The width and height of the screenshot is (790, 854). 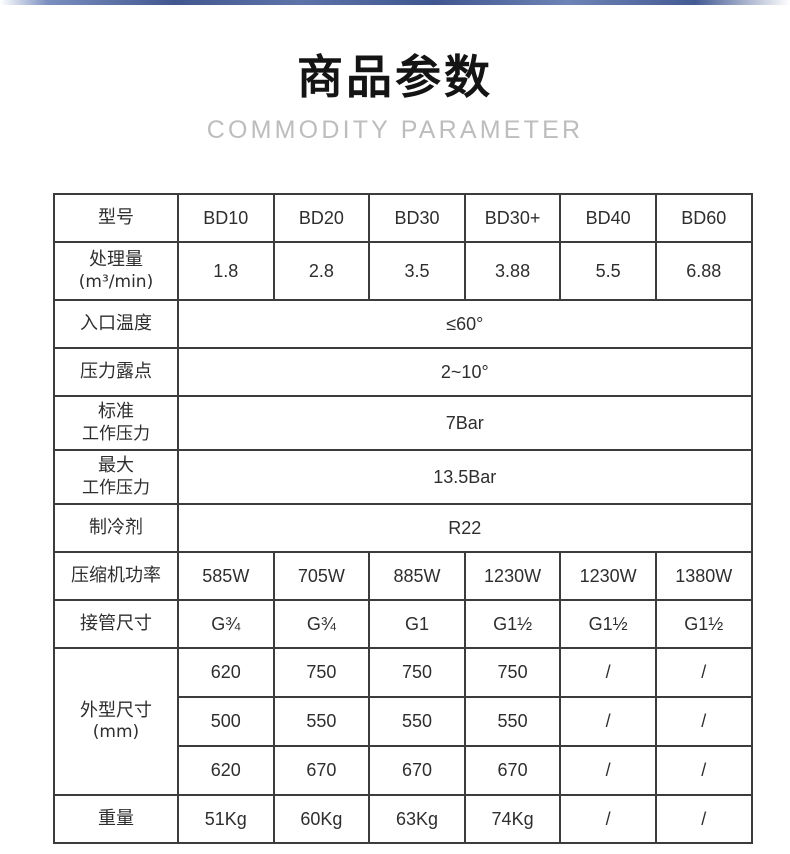 I want to click on cell-pipe-size-bd60: G1½, so click(x=703, y=624).